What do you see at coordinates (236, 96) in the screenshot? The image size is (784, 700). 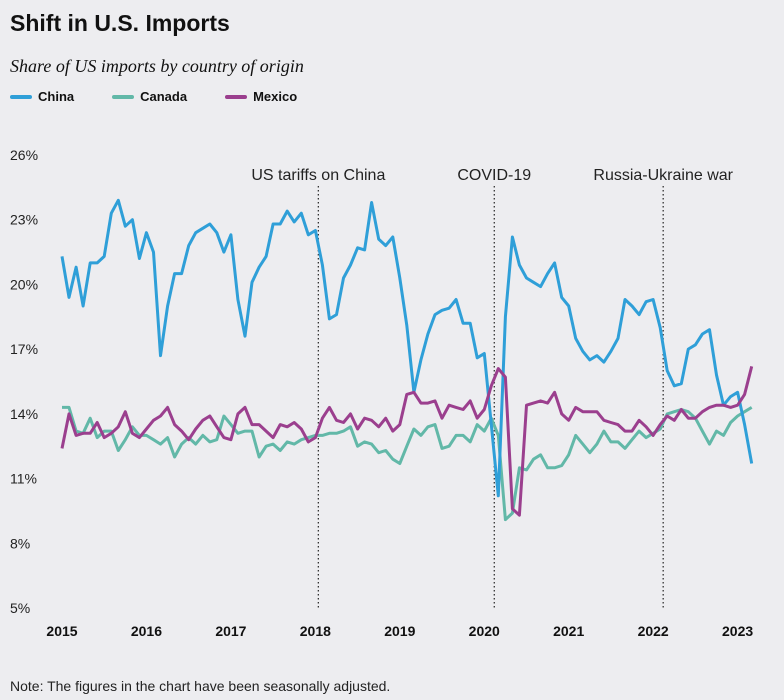 I see `legend-swatch-mexico` at bounding box center [236, 96].